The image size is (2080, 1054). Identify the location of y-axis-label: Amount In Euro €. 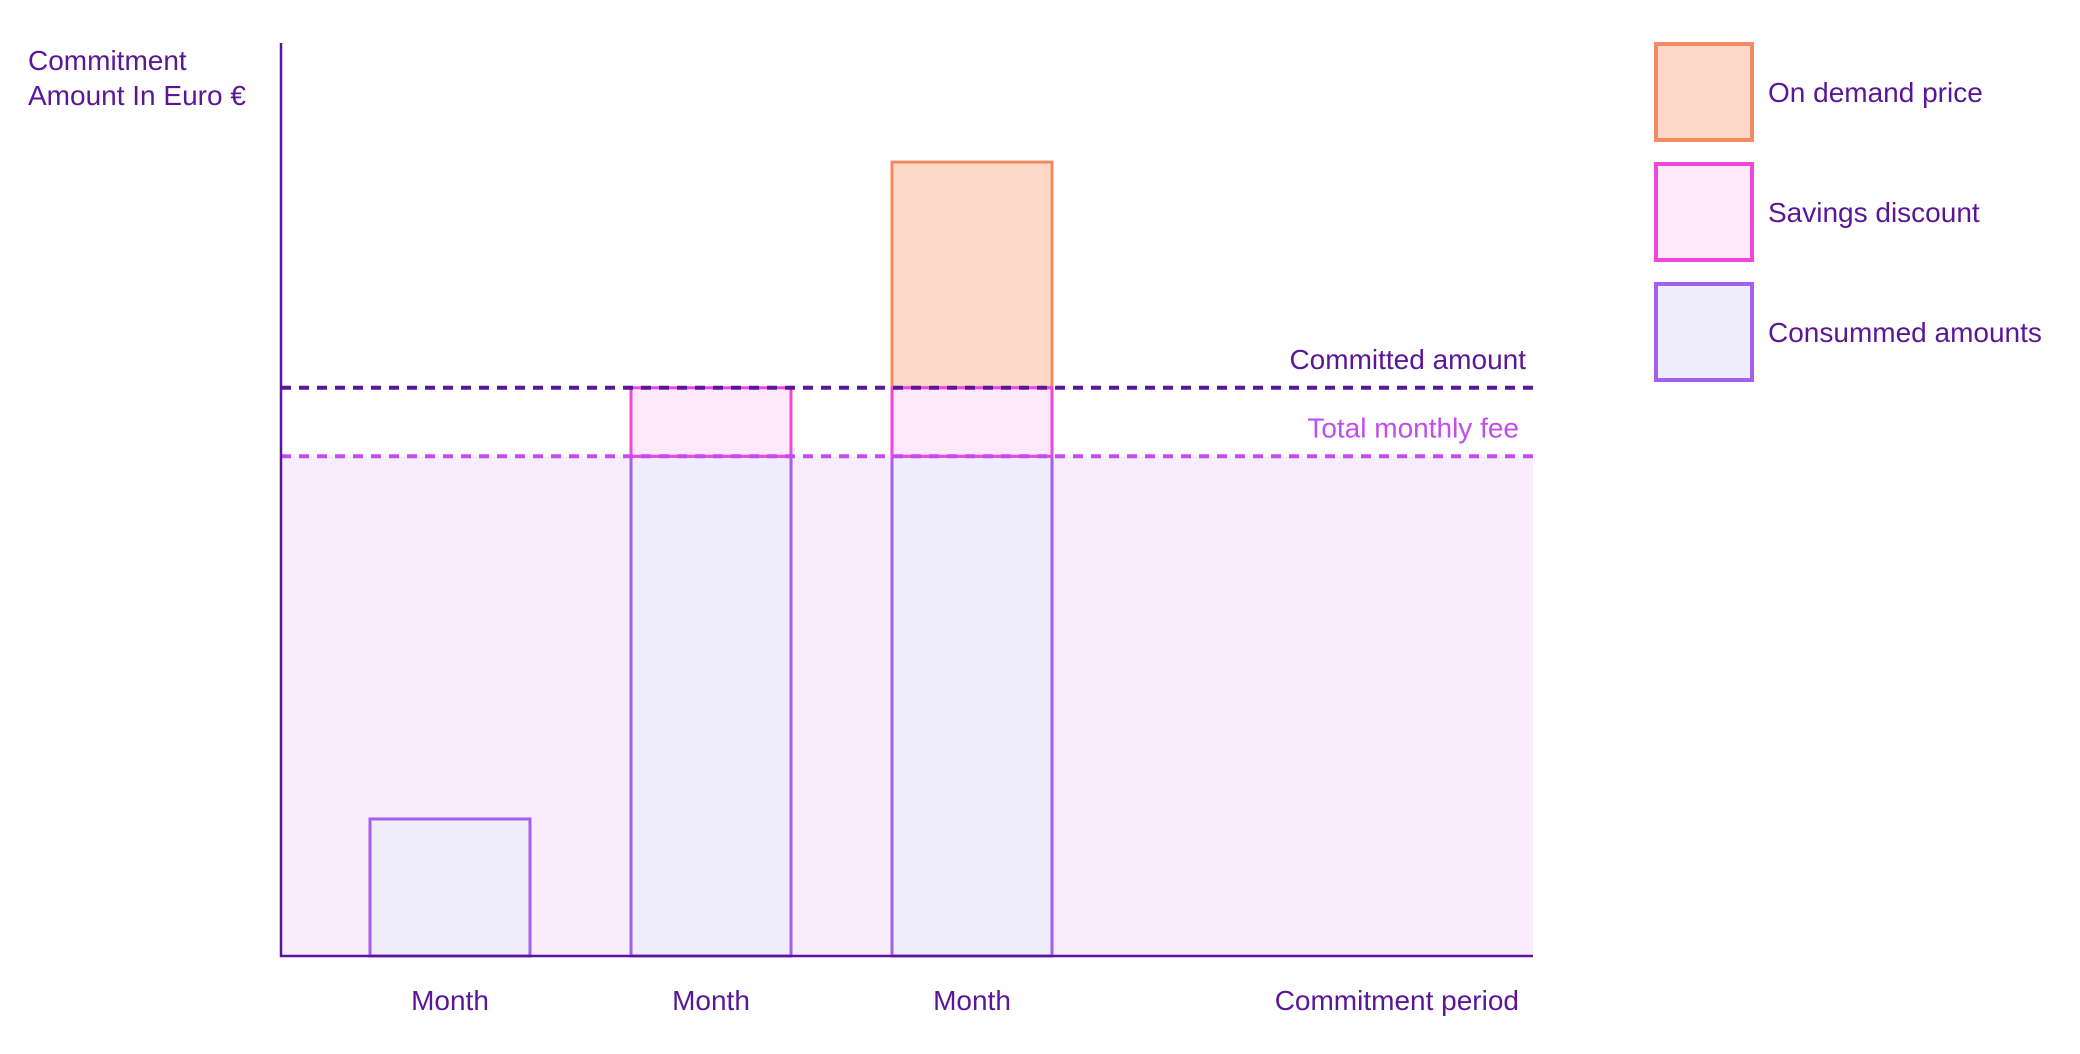
(137, 95).